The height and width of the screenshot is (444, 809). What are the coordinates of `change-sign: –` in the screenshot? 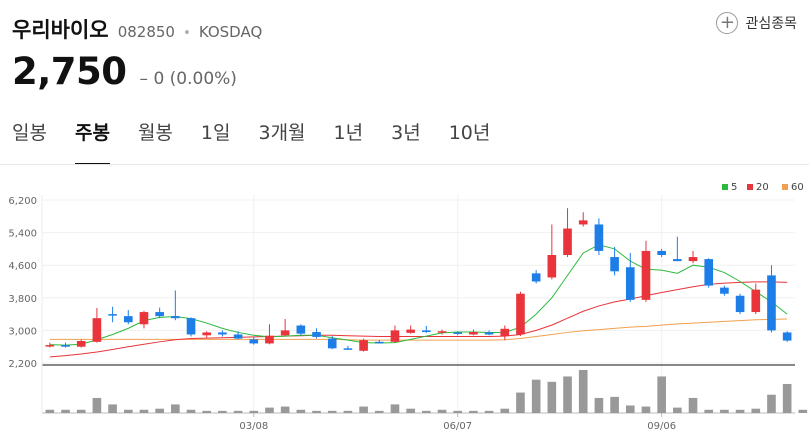 It's located at (144, 79).